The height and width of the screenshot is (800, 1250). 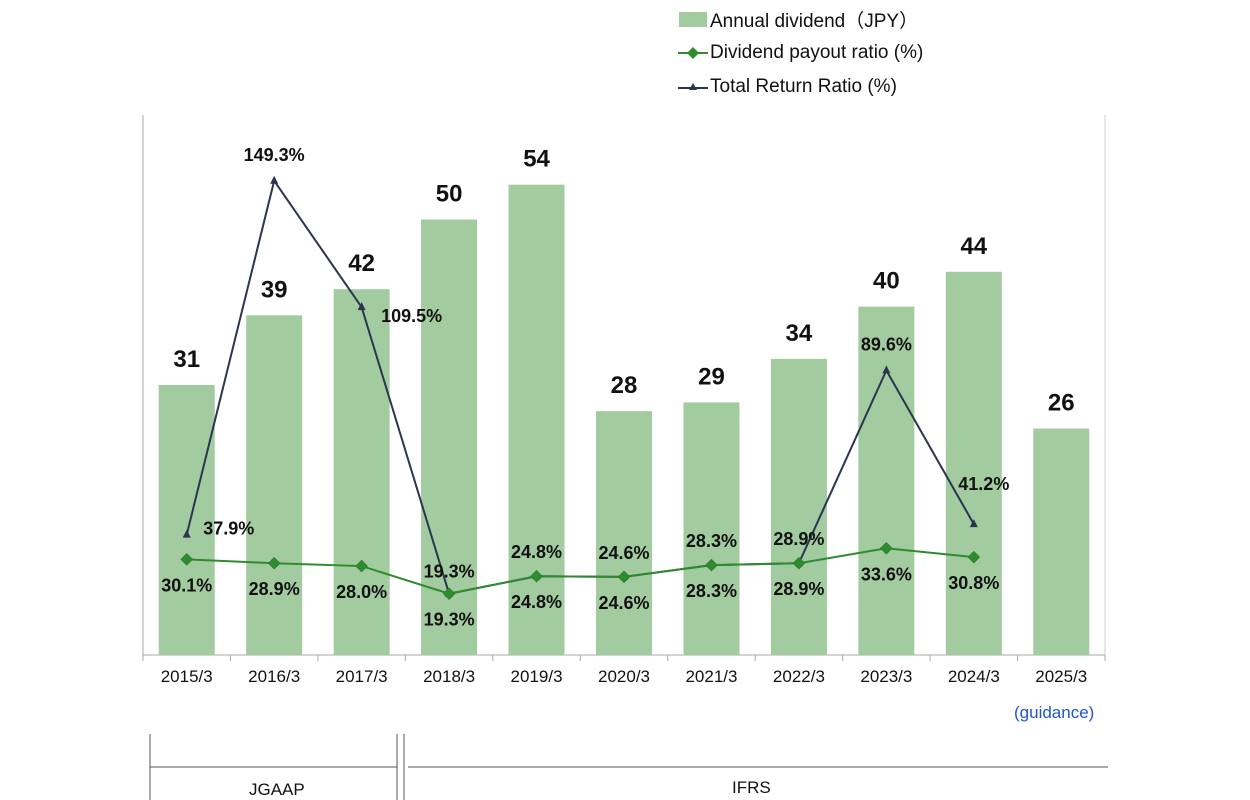 What do you see at coordinates (274, 676) in the screenshot?
I see `x-tick-label: 2016/3` at bounding box center [274, 676].